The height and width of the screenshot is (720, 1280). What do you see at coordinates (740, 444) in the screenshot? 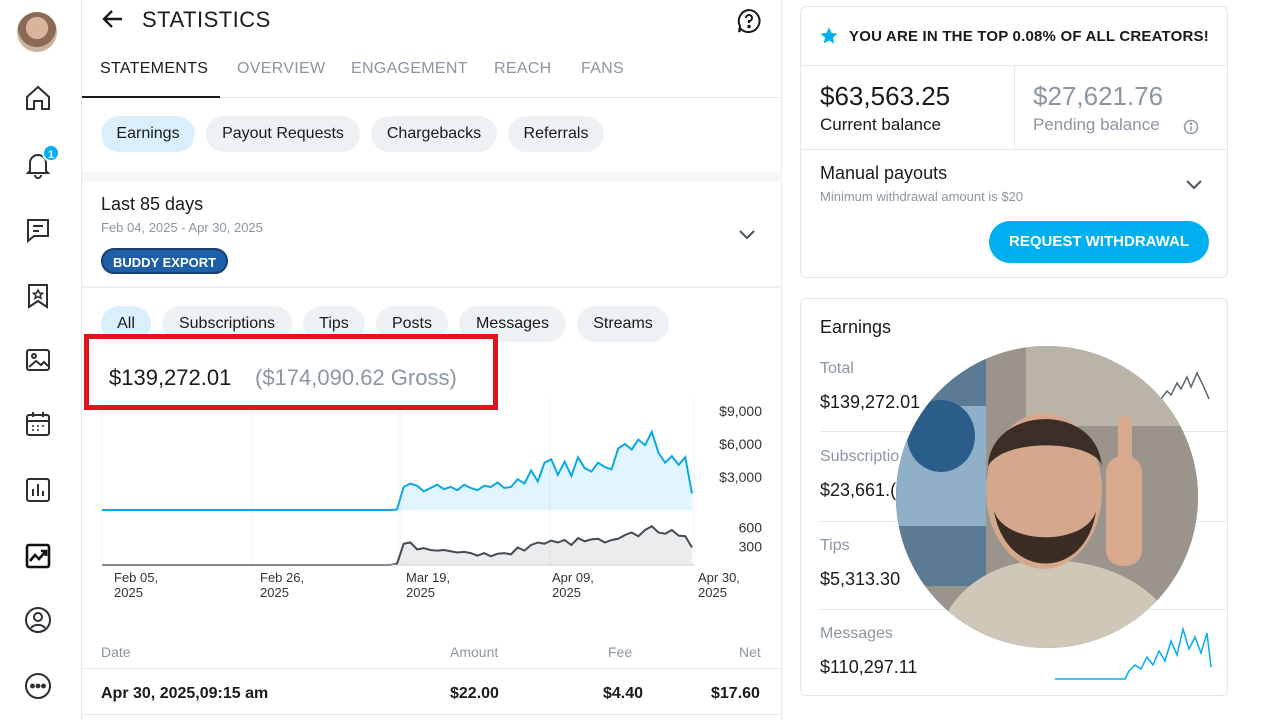
I see `y-tick-label: $6,000` at bounding box center [740, 444].